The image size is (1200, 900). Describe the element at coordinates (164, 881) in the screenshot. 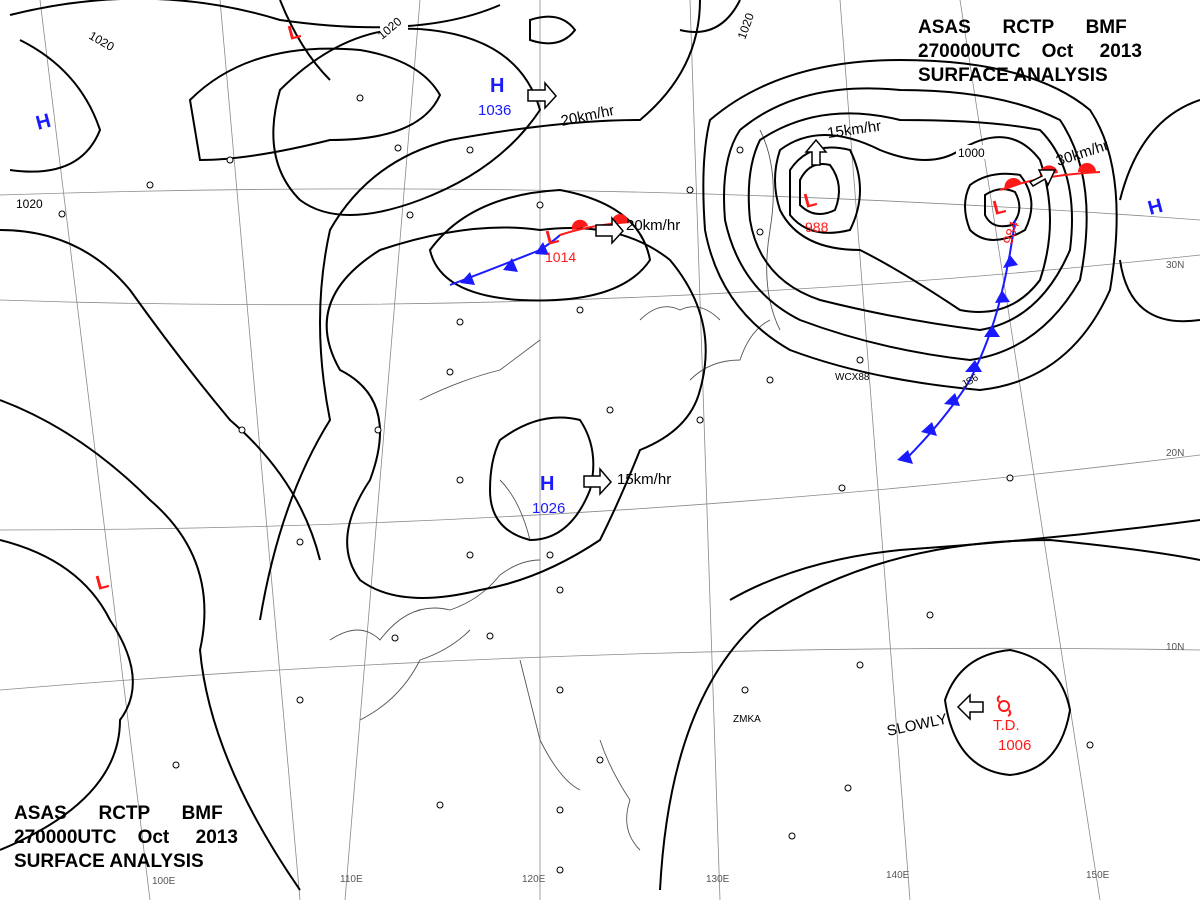

I see `lon-label: 100E` at that location.